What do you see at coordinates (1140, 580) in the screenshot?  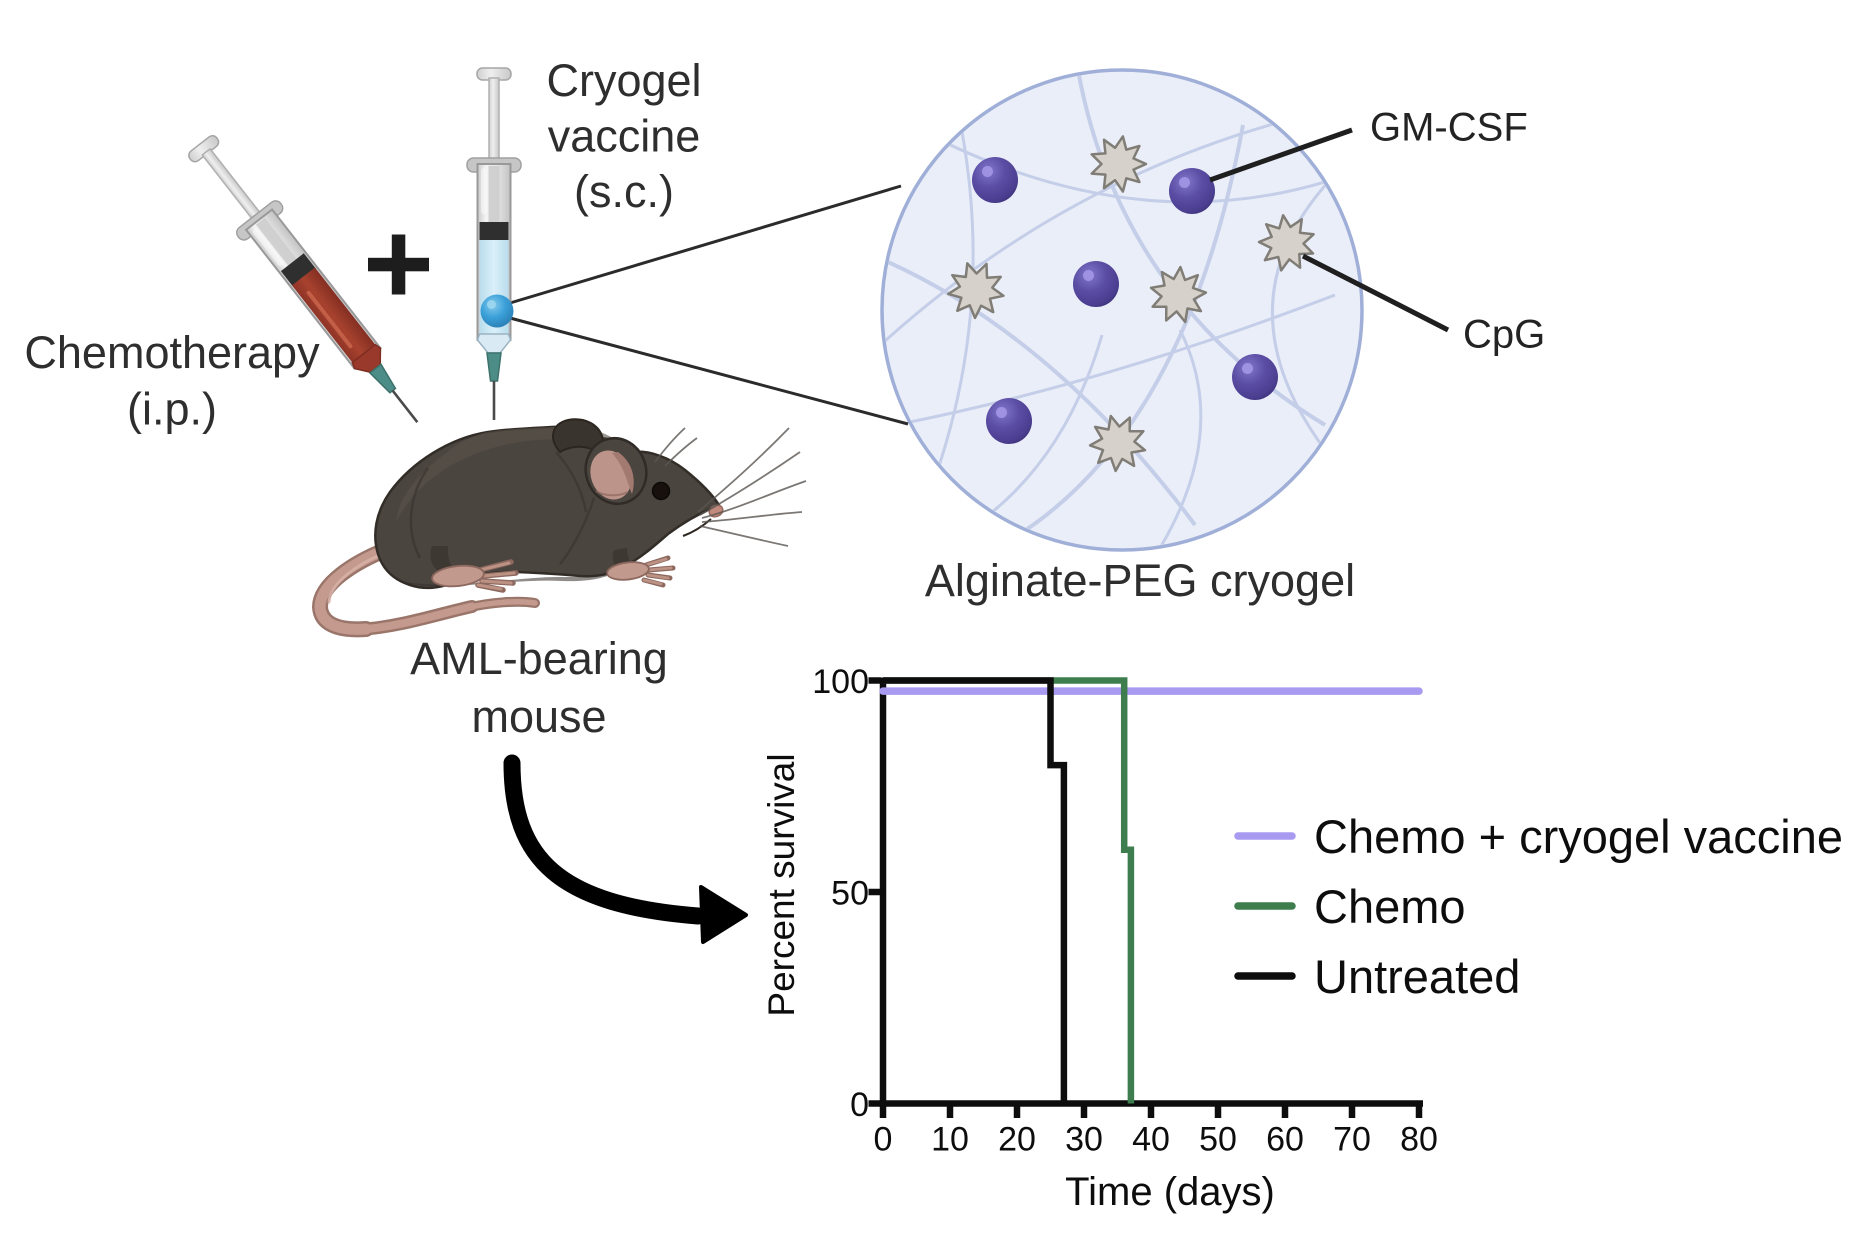 I see `cryogel-title-label: Alginate-PEG cryogel` at bounding box center [1140, 580].